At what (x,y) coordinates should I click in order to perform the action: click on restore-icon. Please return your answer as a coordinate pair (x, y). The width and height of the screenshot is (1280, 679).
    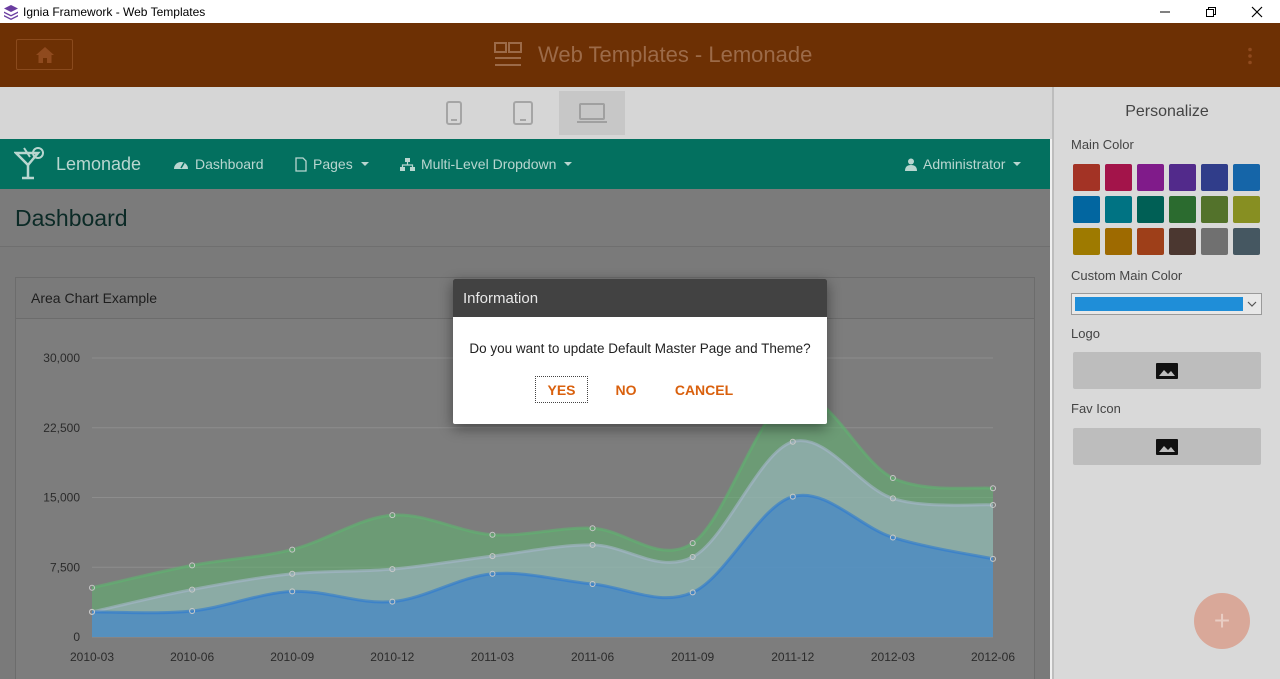
    Looking at the image, I should click on (1211, 11).